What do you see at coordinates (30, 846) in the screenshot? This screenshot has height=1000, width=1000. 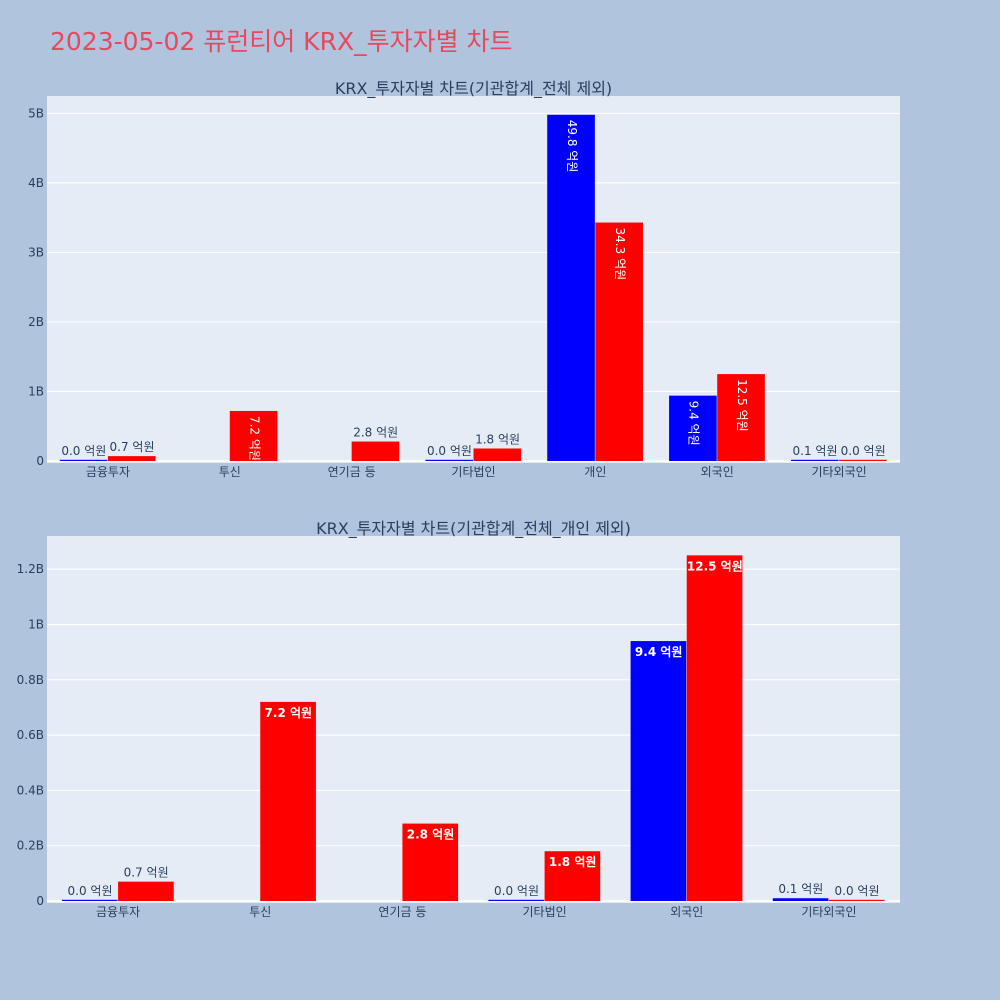 I see `y-tick-label: 0.2B` at bounding box center [30, 846].